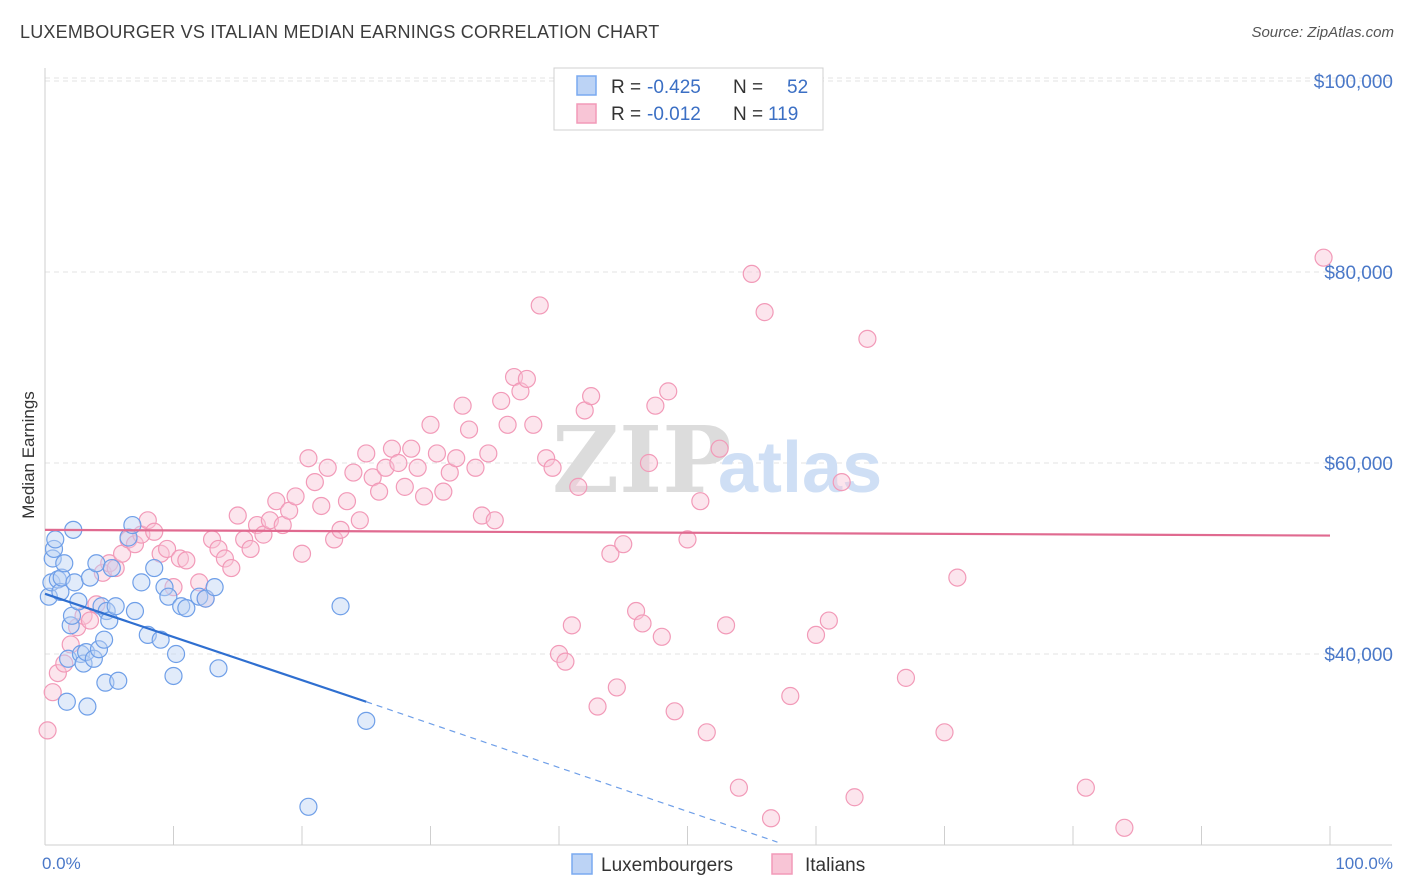 The width and height of the screenshot is (1406, 892). I want to click on y-tick-label-2: $80,000, so click(1358, 273).